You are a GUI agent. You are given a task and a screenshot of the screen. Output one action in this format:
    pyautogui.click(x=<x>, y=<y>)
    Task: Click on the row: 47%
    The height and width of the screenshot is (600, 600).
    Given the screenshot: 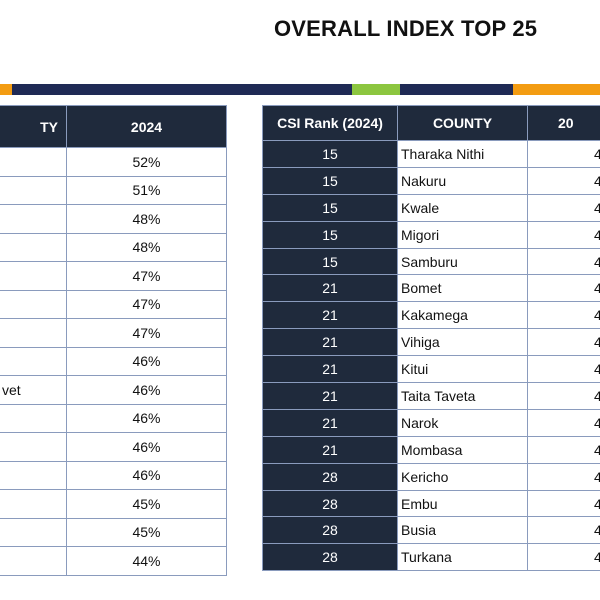 What is the action you would take?
    pyautogui.click(x=113, y=333)
    